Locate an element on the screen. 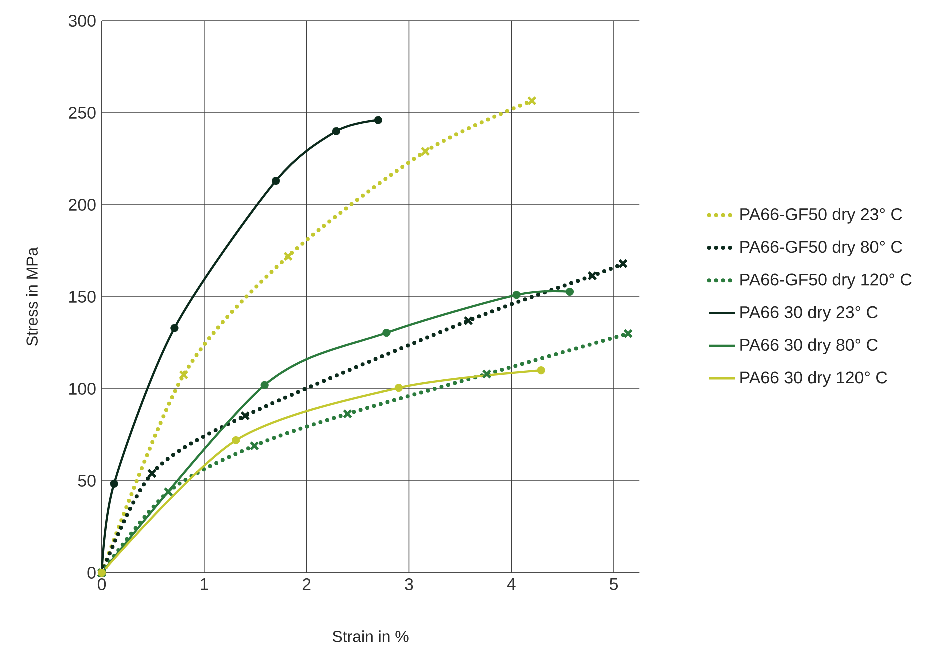  x-tick-label: 4 is located at coordinates (511, 584).